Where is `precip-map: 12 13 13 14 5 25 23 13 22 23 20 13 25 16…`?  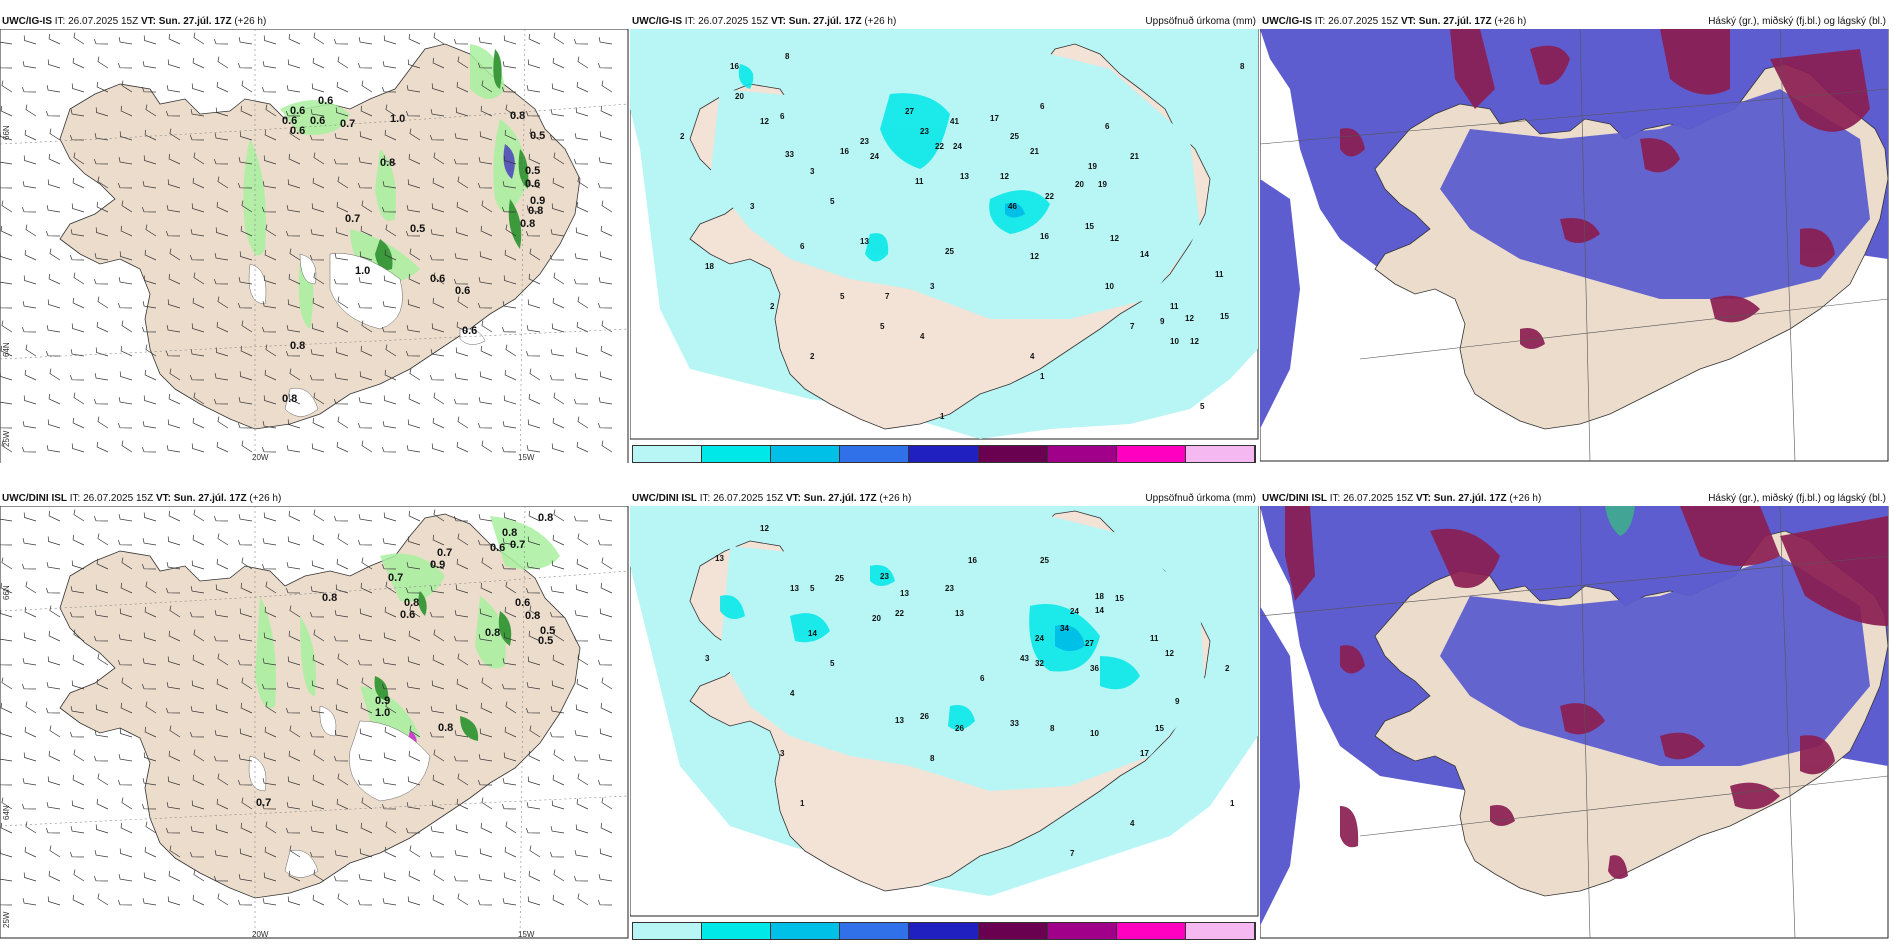
precip-map: 12 13 13 14 5 25 23 13 22 23 20 13 25 16… is located at coordinates (945, 712).